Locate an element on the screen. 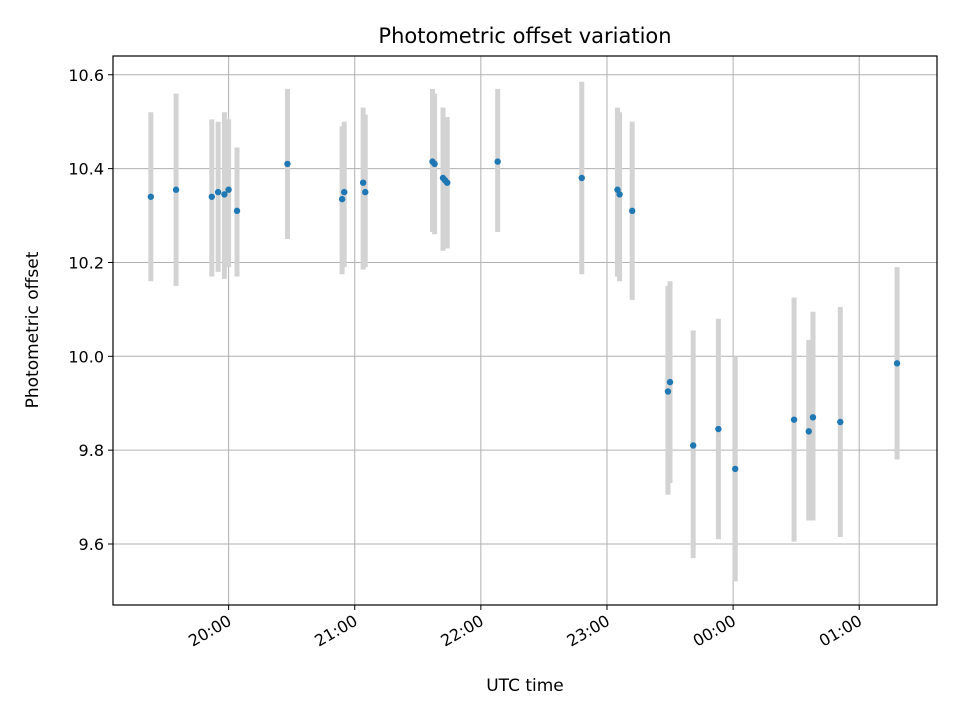 The height and width of the screenshot is (720, 960). y-tick-label: 10.4 is located at coordinates (86, 169).